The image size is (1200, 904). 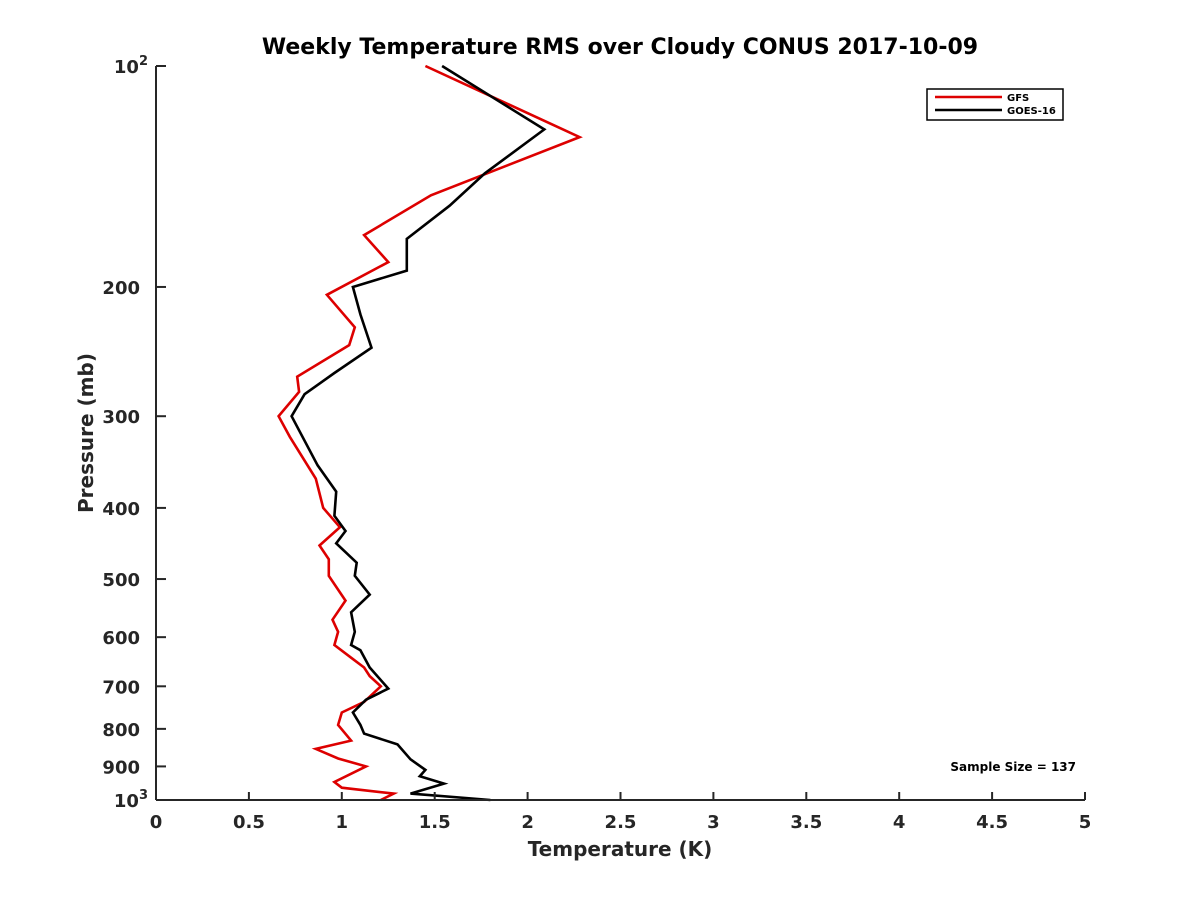 What do you see at coordinates (121, 509) in the screenshot?
I see `y-tick-label: 400` at bounding box center [121, 509].